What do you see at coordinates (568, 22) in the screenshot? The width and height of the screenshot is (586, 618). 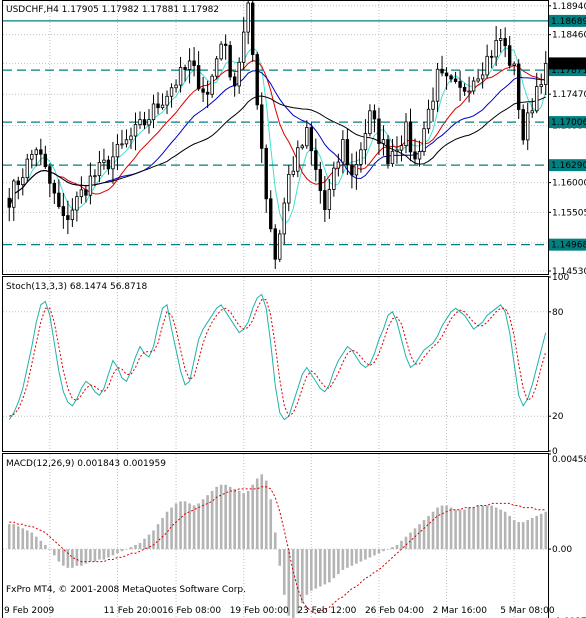 I see `level-price-label: 1.18689` at bounding box center [568, 22].